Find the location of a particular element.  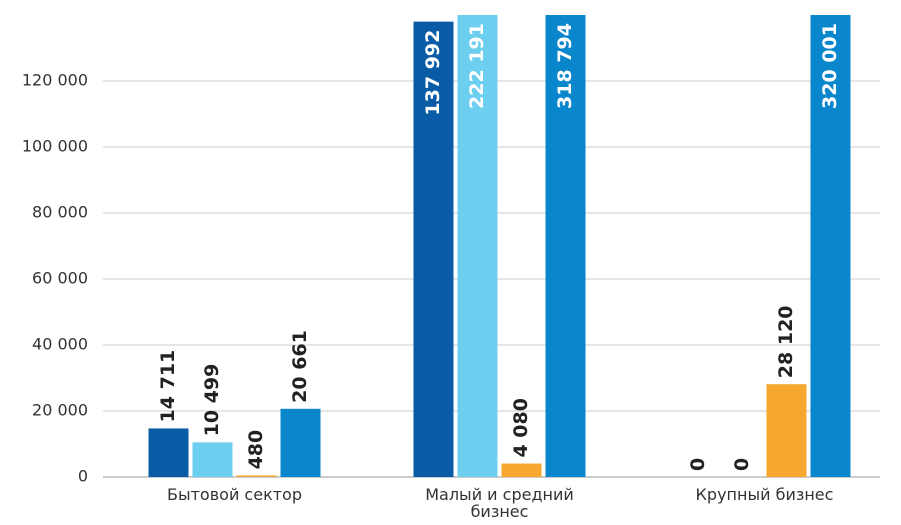

y-tick-label: 120 000 is located at coordinates (55, 80).